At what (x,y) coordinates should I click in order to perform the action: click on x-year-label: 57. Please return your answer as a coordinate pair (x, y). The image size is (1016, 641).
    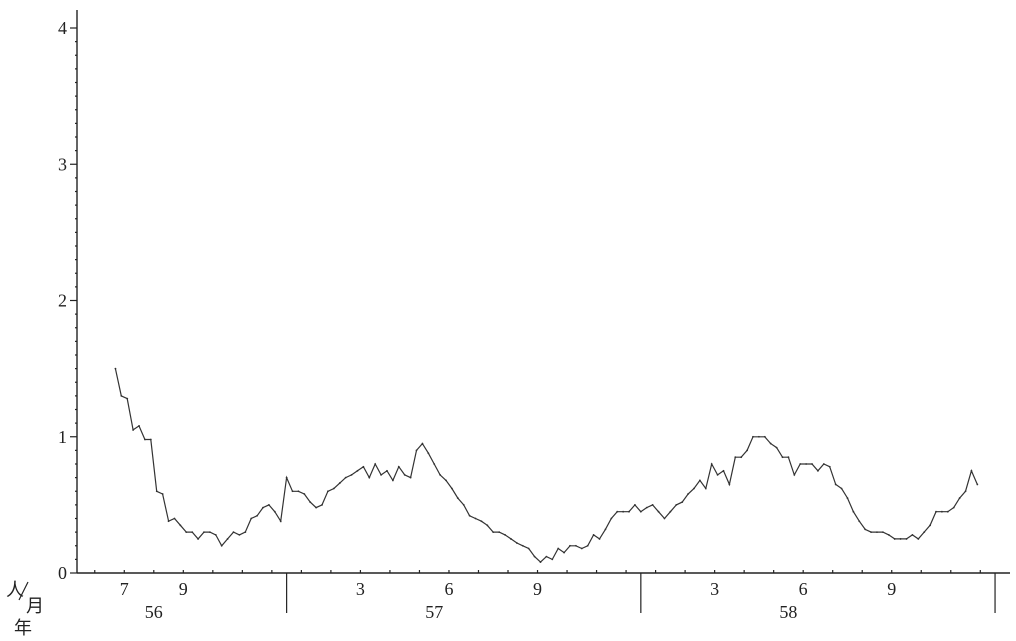
    Looking at the image, I should click on (434, 612).